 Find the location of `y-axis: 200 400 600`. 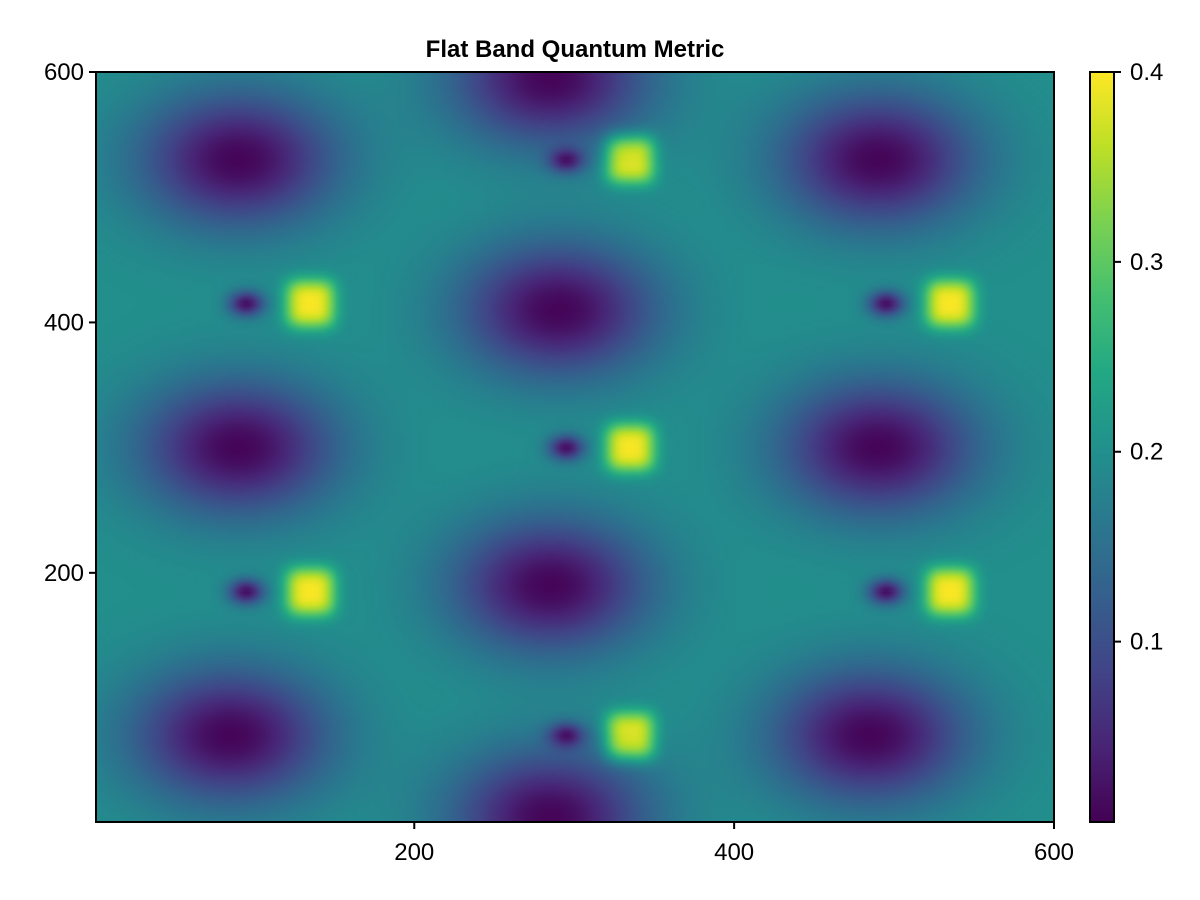

y-axis: 200 400 600 is located at coordinates (70, 323).